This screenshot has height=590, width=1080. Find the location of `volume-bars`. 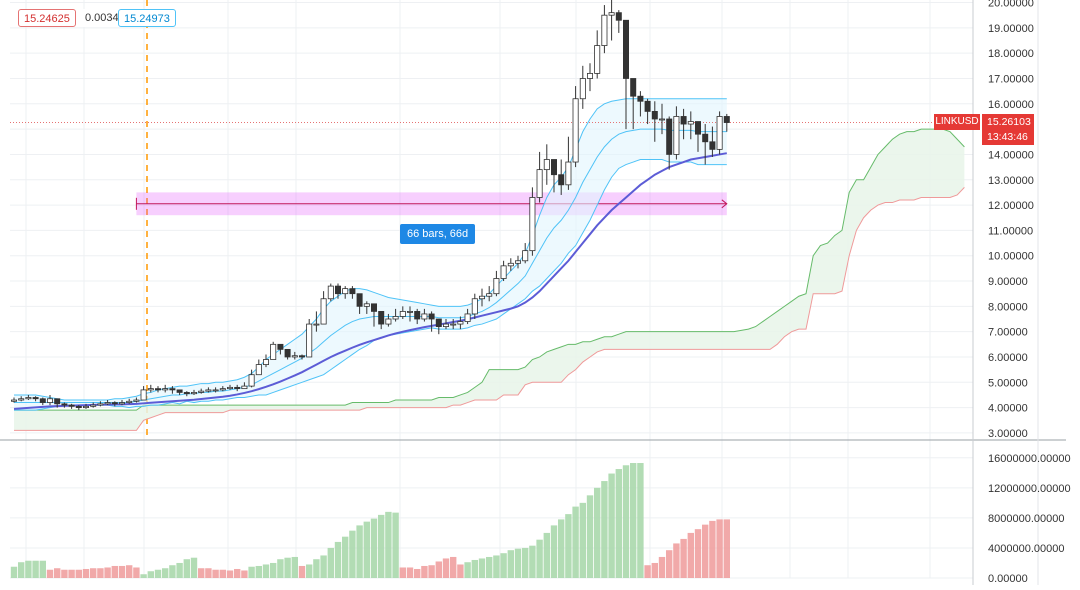

volume-bars is located at coordinates (370, 520).